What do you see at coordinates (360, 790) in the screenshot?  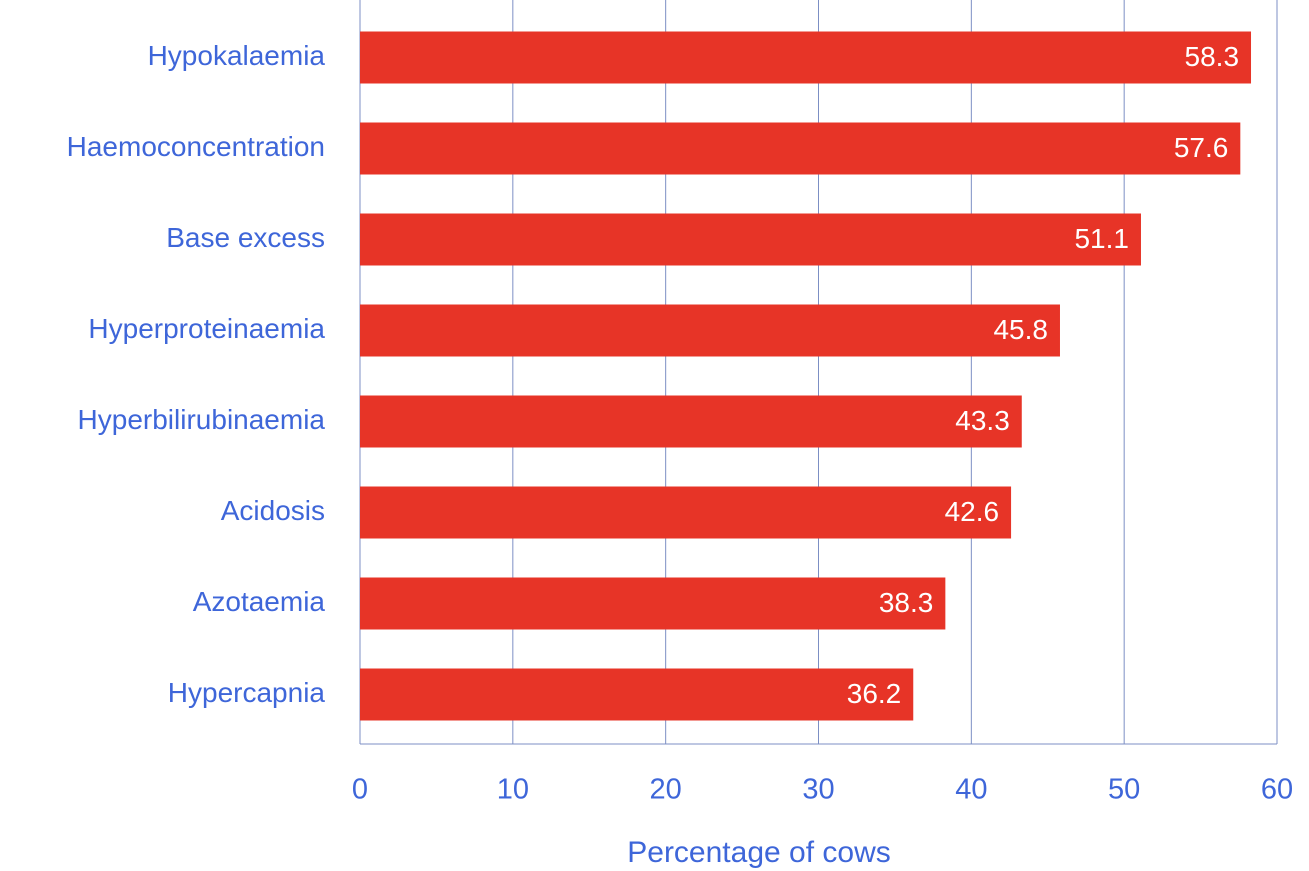 I see `x-tick-label: 0` at bounding box center [360, 790].